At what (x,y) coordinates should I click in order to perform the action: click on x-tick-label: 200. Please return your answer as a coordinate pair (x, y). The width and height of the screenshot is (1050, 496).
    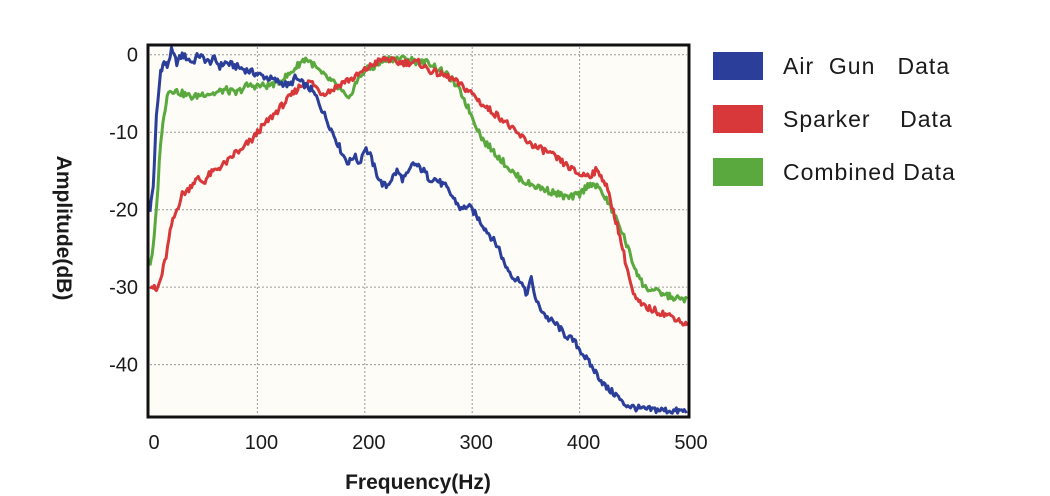
    Looking at the image, I should click on (368, 443).